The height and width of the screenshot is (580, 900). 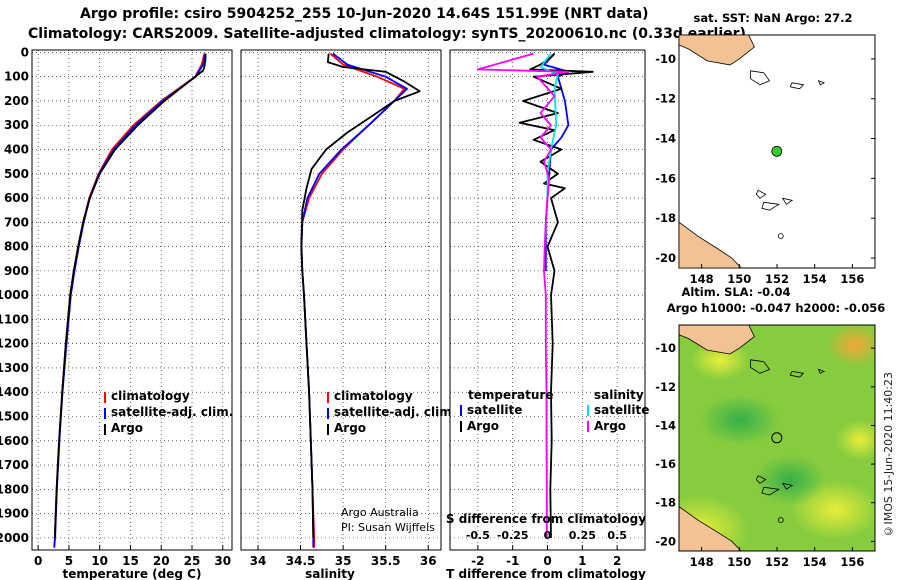 What do you see at coordinates (776, 308) in the screenshot?
I see `sla-map-title-2: Argo h1000: -0.047 h2000: -0.056` at bounding box center [776, 308].